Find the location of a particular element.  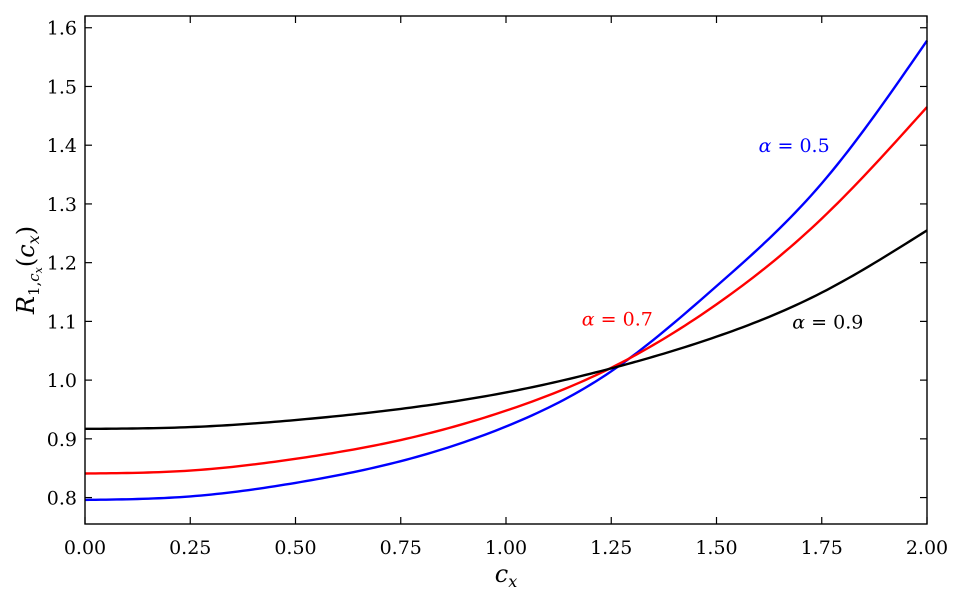

x-tick-label: 0.75 is located at coordinates (401, 548).